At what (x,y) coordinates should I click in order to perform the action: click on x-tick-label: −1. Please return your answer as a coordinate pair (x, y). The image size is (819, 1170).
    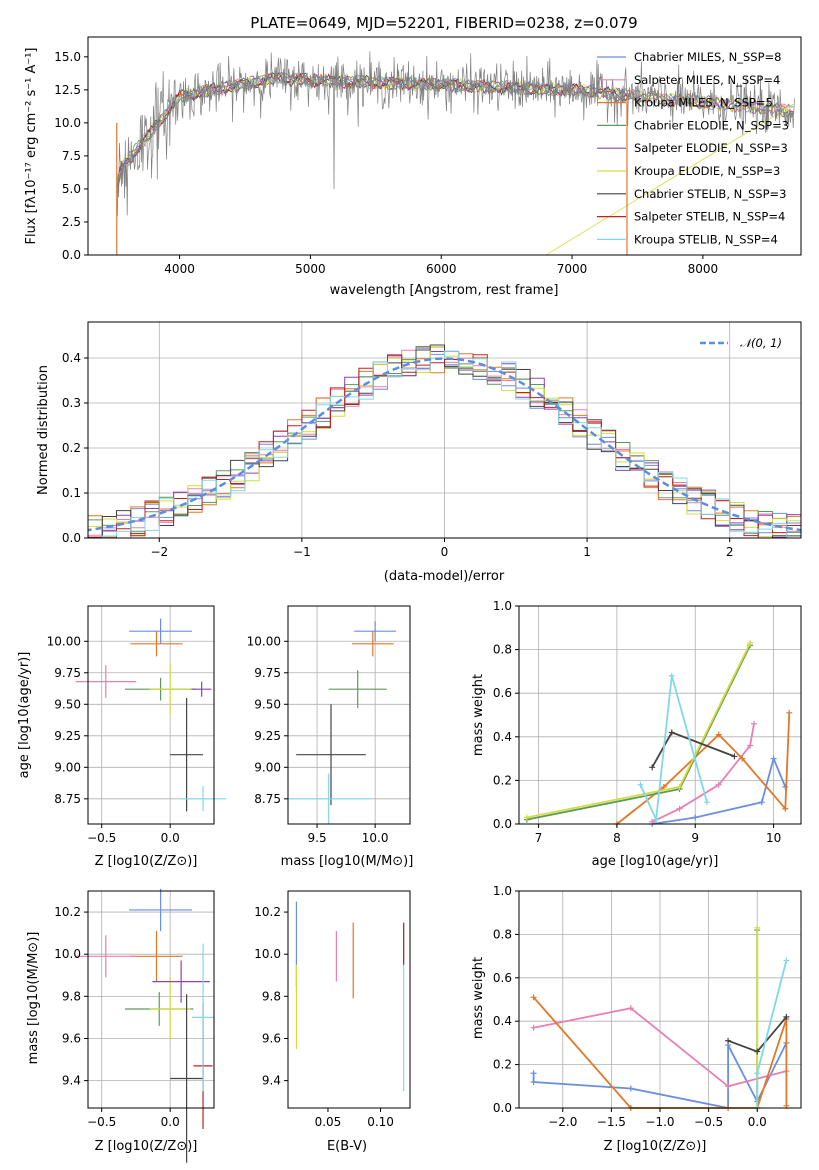
    Looking at the image, I should click on (302, 552).